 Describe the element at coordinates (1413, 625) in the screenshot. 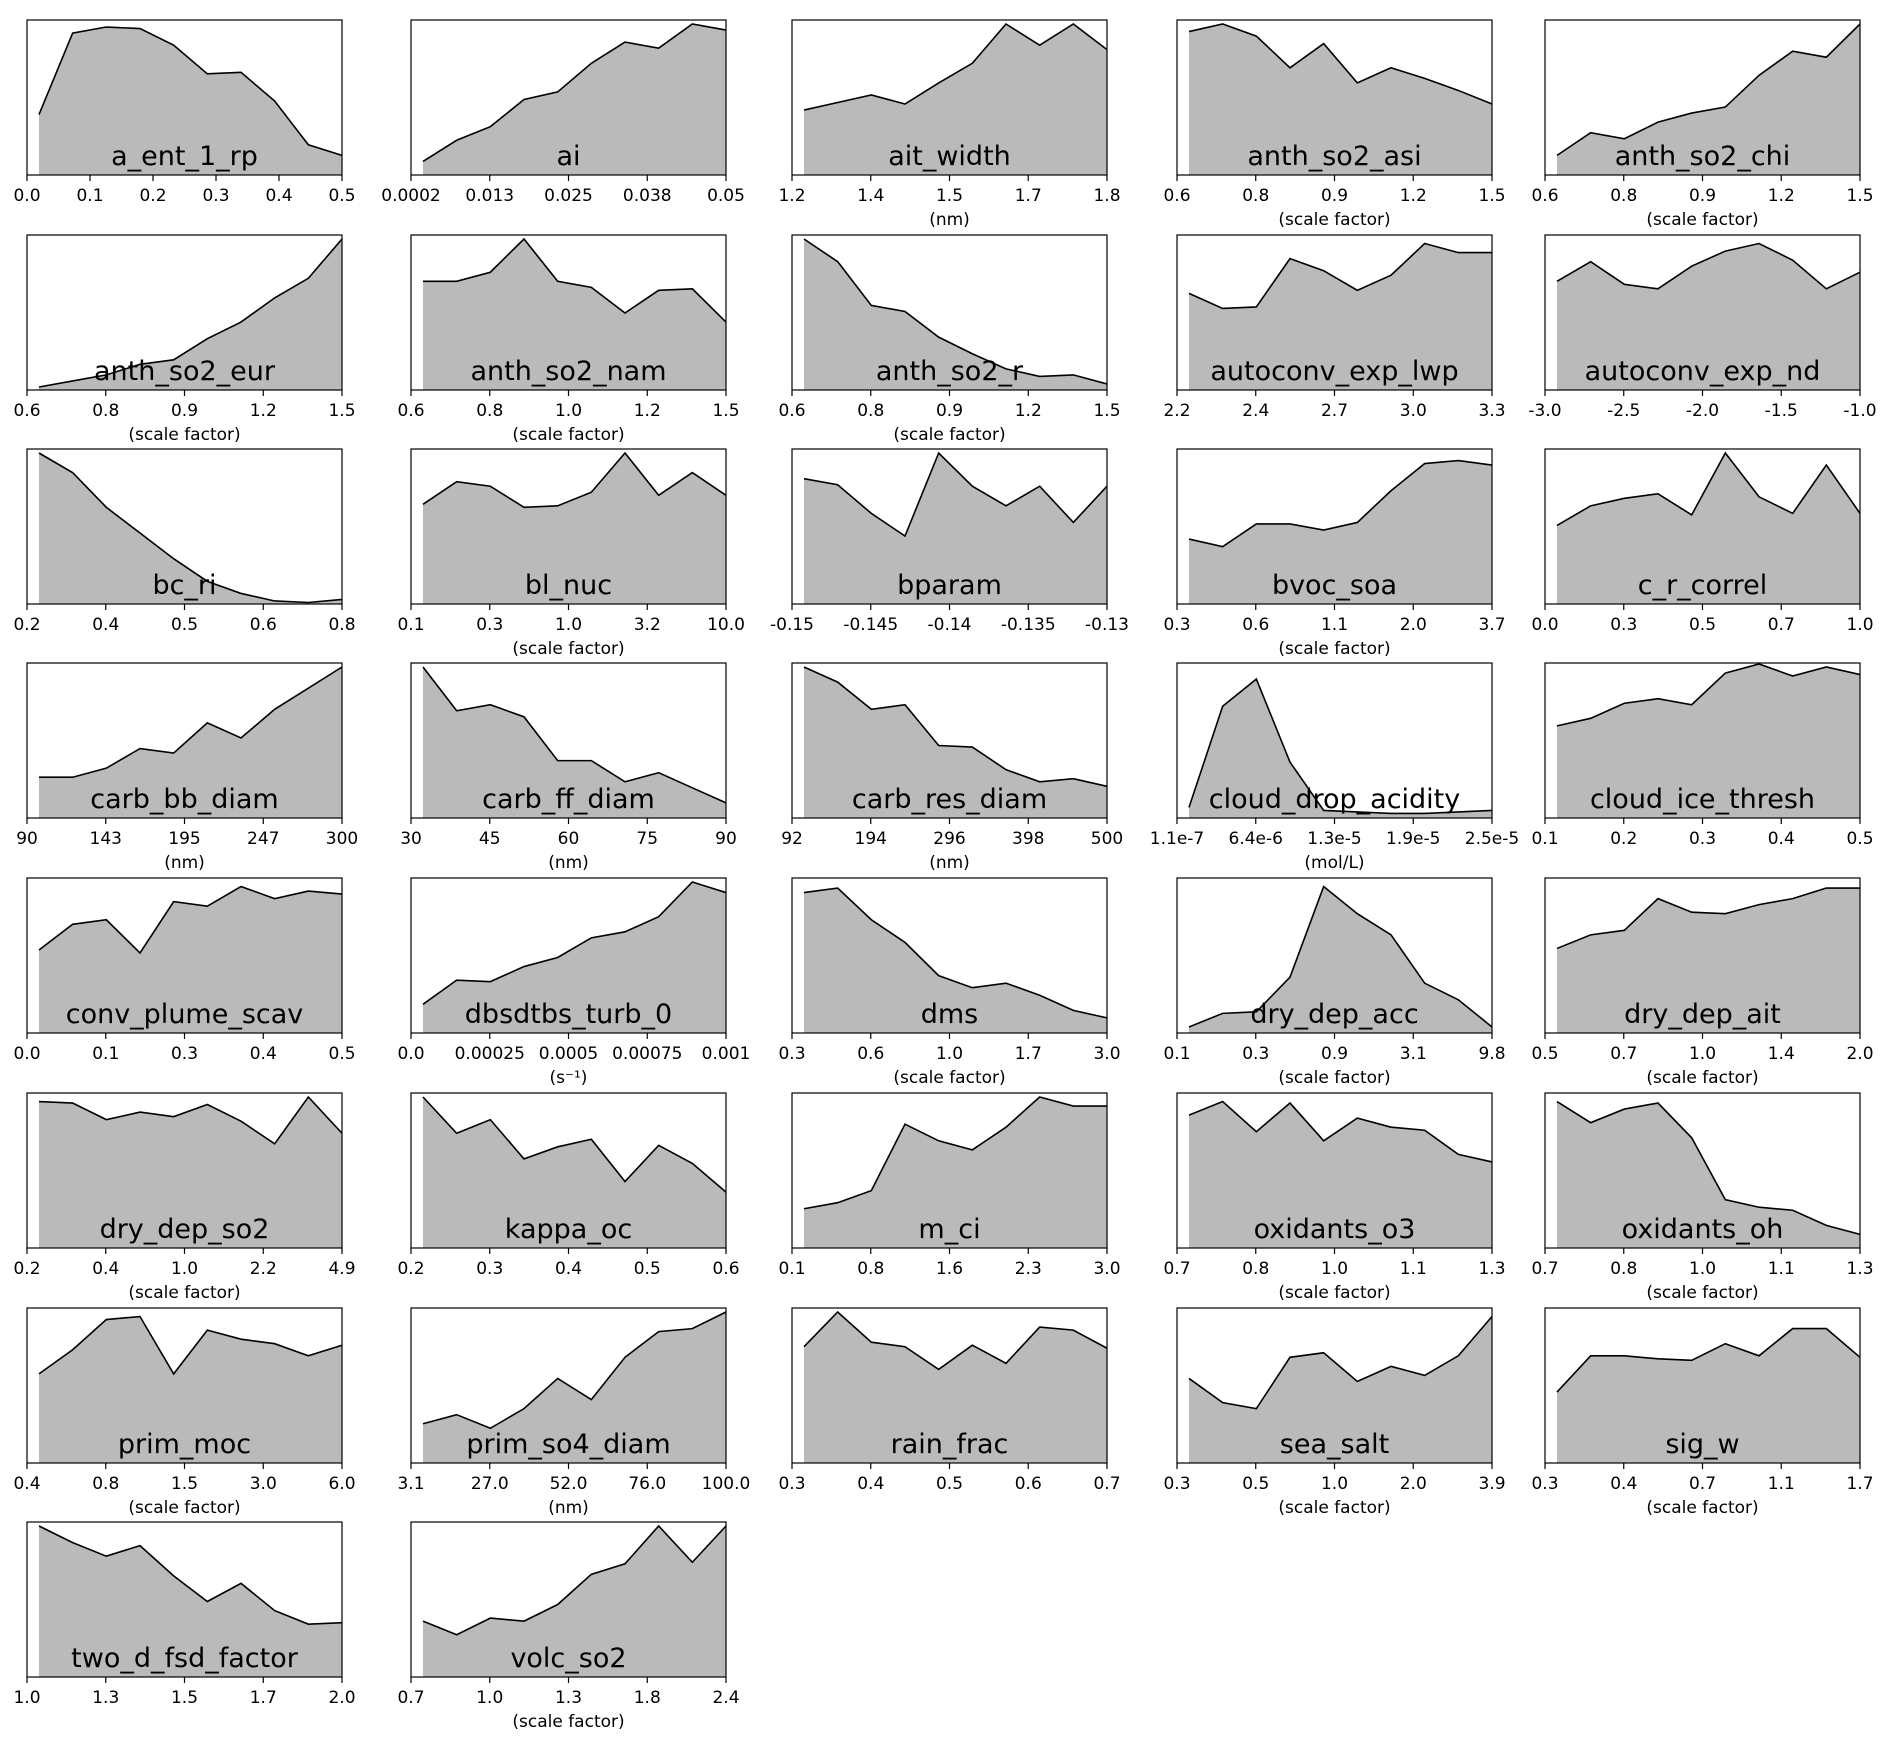

I see `x-tick-label: 2.0` at that location.